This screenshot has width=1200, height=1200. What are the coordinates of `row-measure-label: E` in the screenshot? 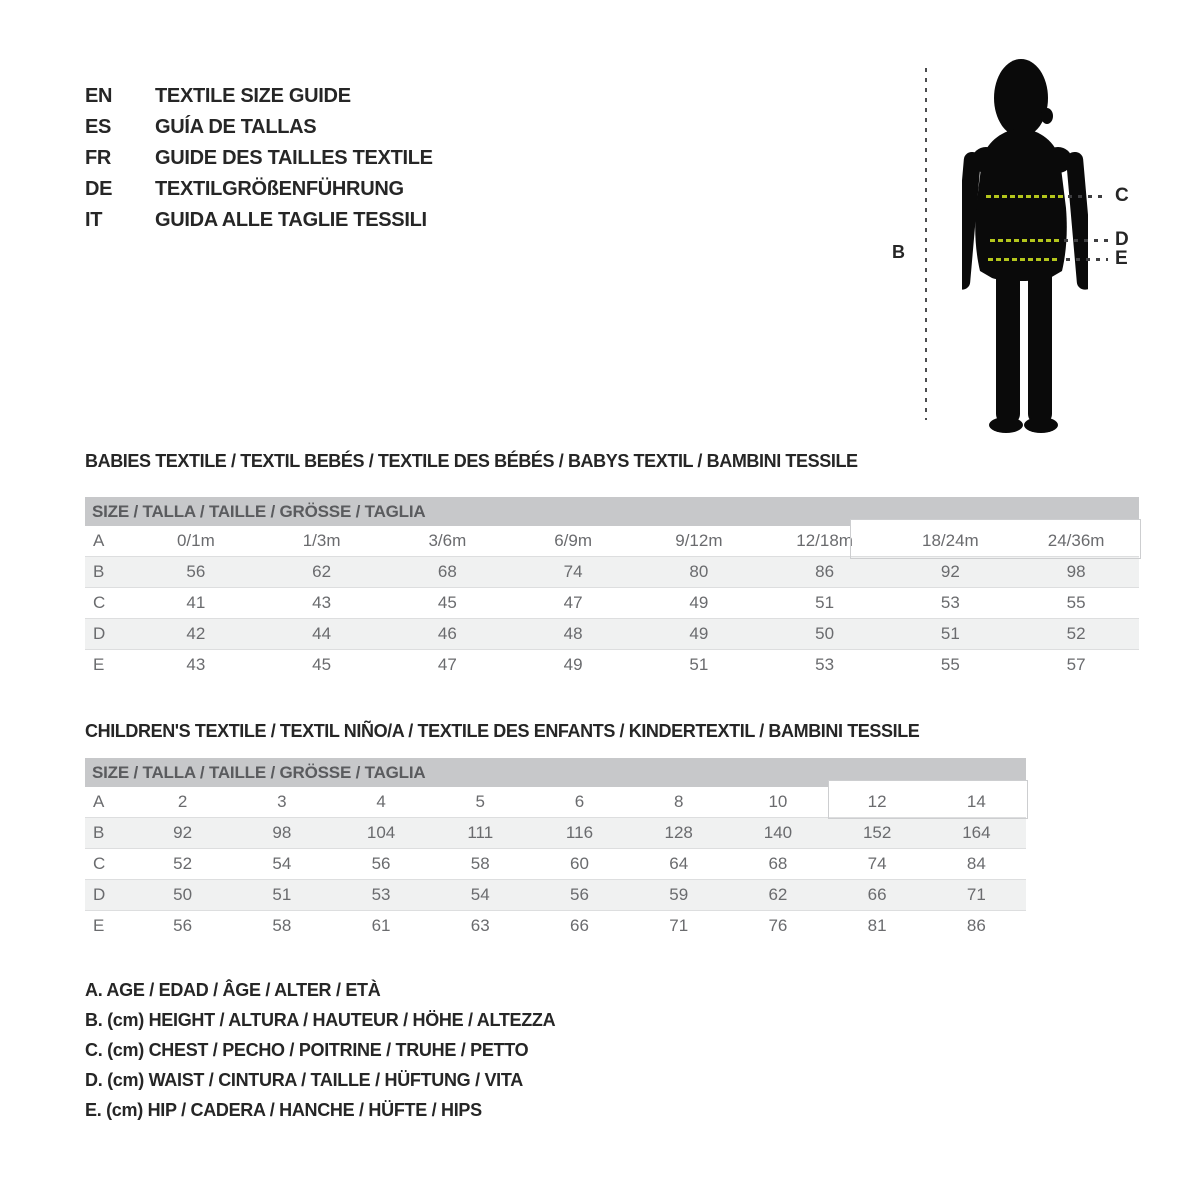 It's located at (109, 925).